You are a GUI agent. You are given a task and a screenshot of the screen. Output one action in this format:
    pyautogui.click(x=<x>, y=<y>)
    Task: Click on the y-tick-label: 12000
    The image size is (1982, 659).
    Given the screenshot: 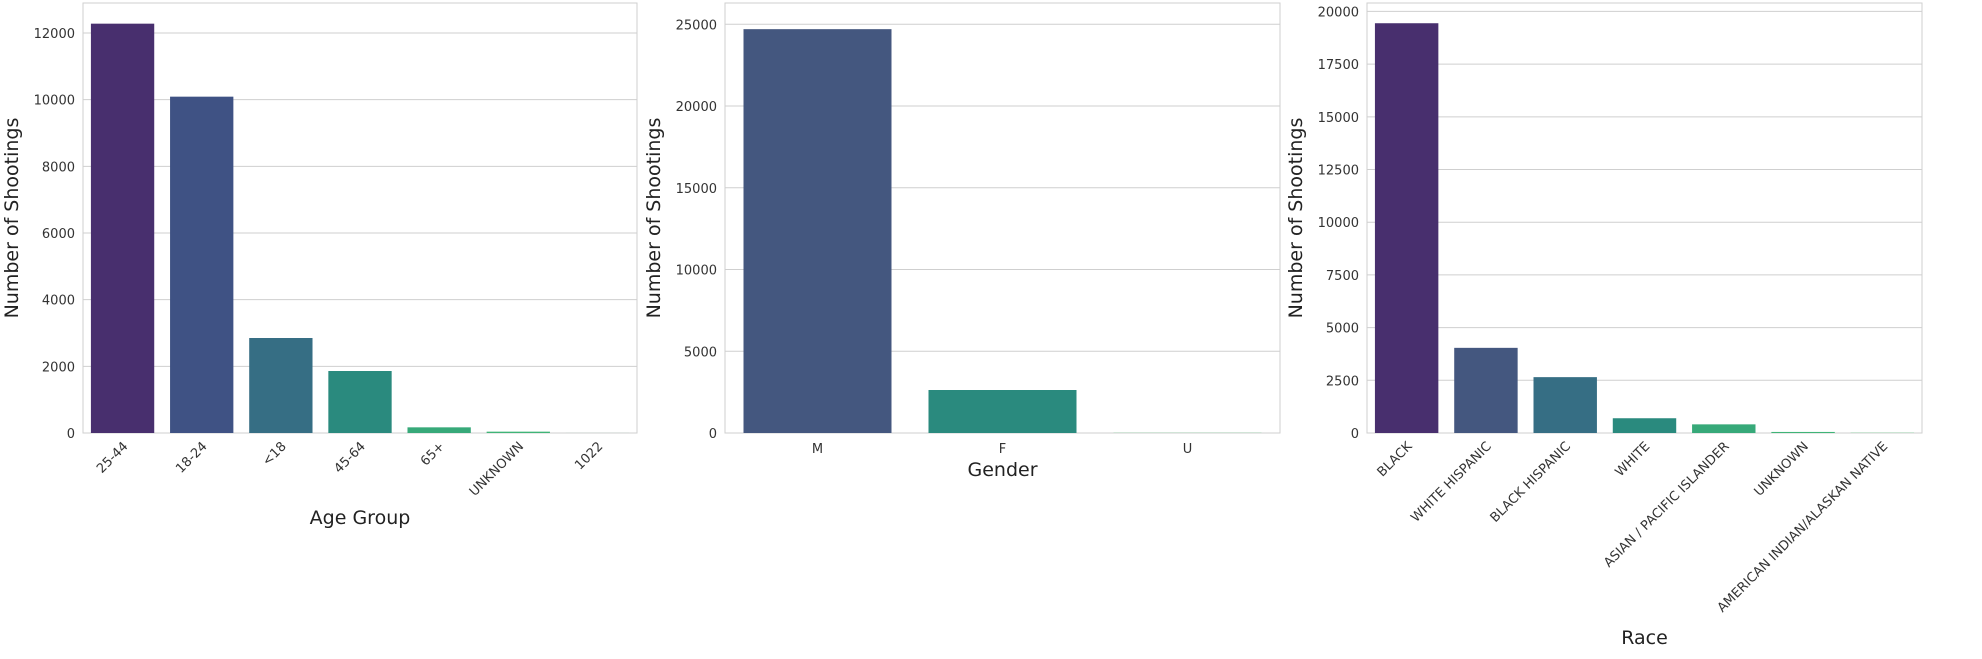 What is the action you would take?
    pyautogui.click(x=54, y=34)
    